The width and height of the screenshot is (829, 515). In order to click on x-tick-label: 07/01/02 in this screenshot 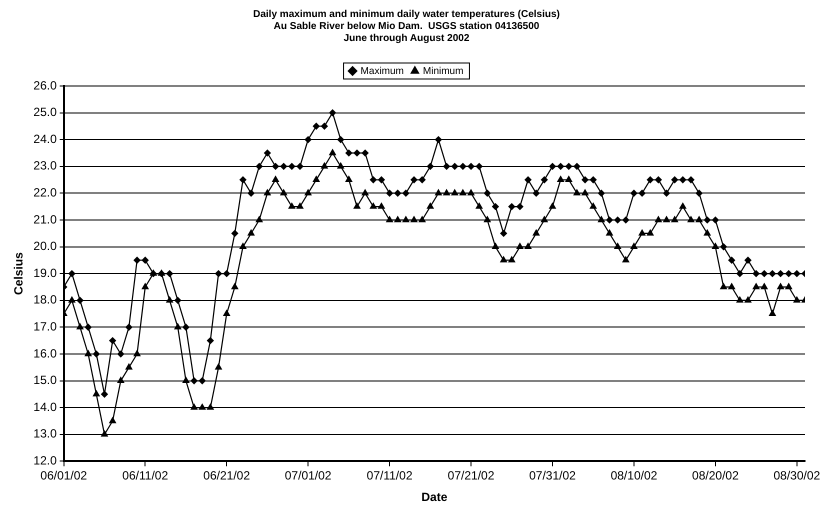, I will do `click(308, 475)`.